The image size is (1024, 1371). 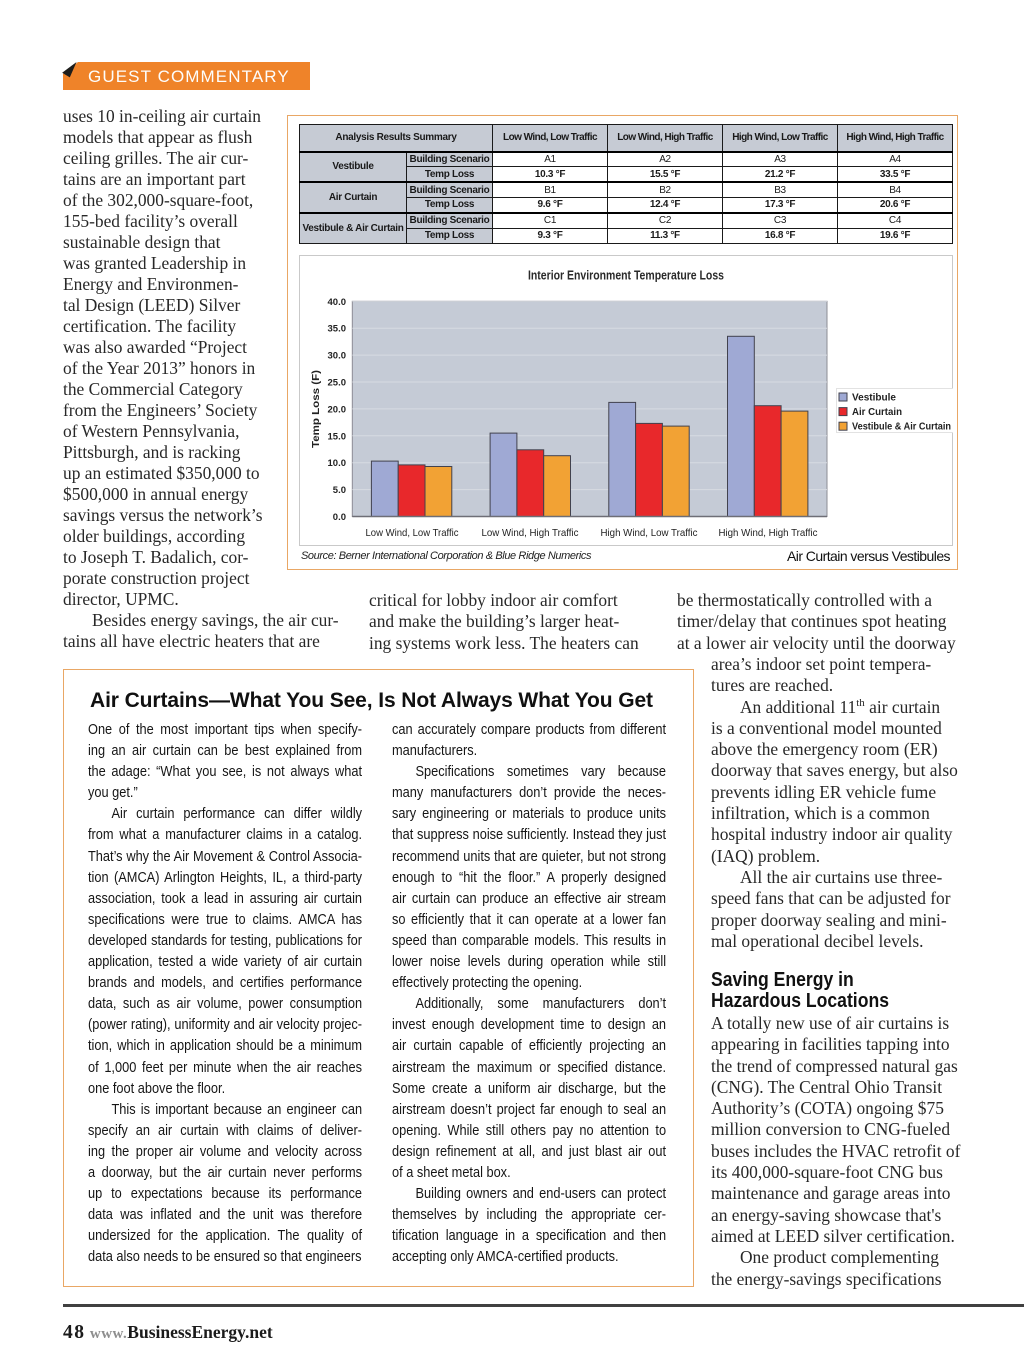 What do you see at coordinates (316, 409) in the screenshot?
I see `svg-text: Temp Loss (F)` at bounding box center [316, 409].